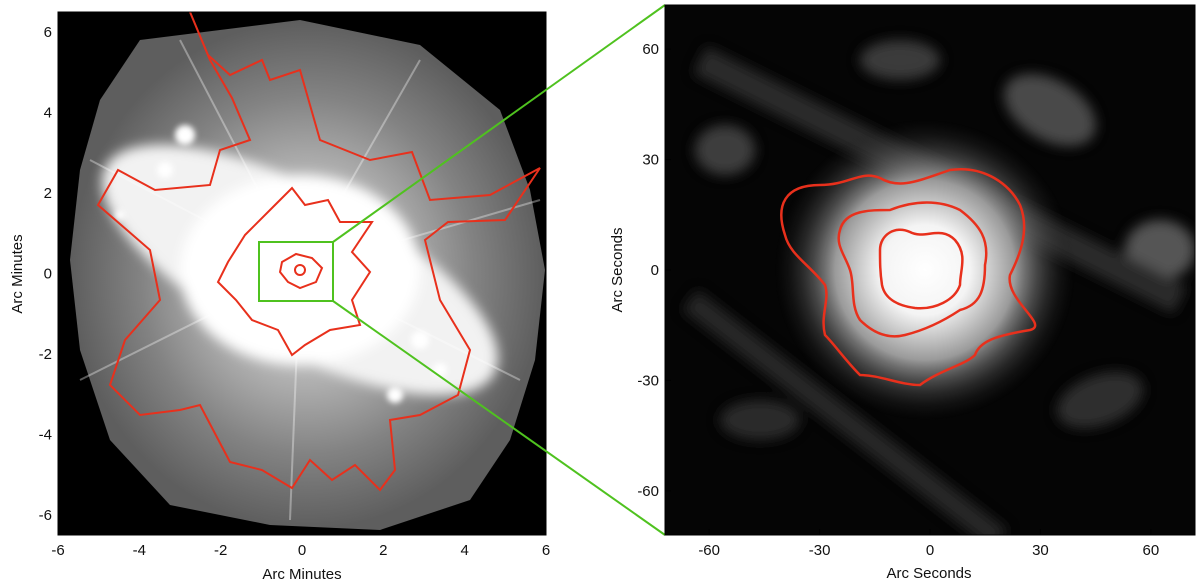 This screenshot has height=586, width=1200. I want to click on left-x-tick-label: 4, so click(464, 550).